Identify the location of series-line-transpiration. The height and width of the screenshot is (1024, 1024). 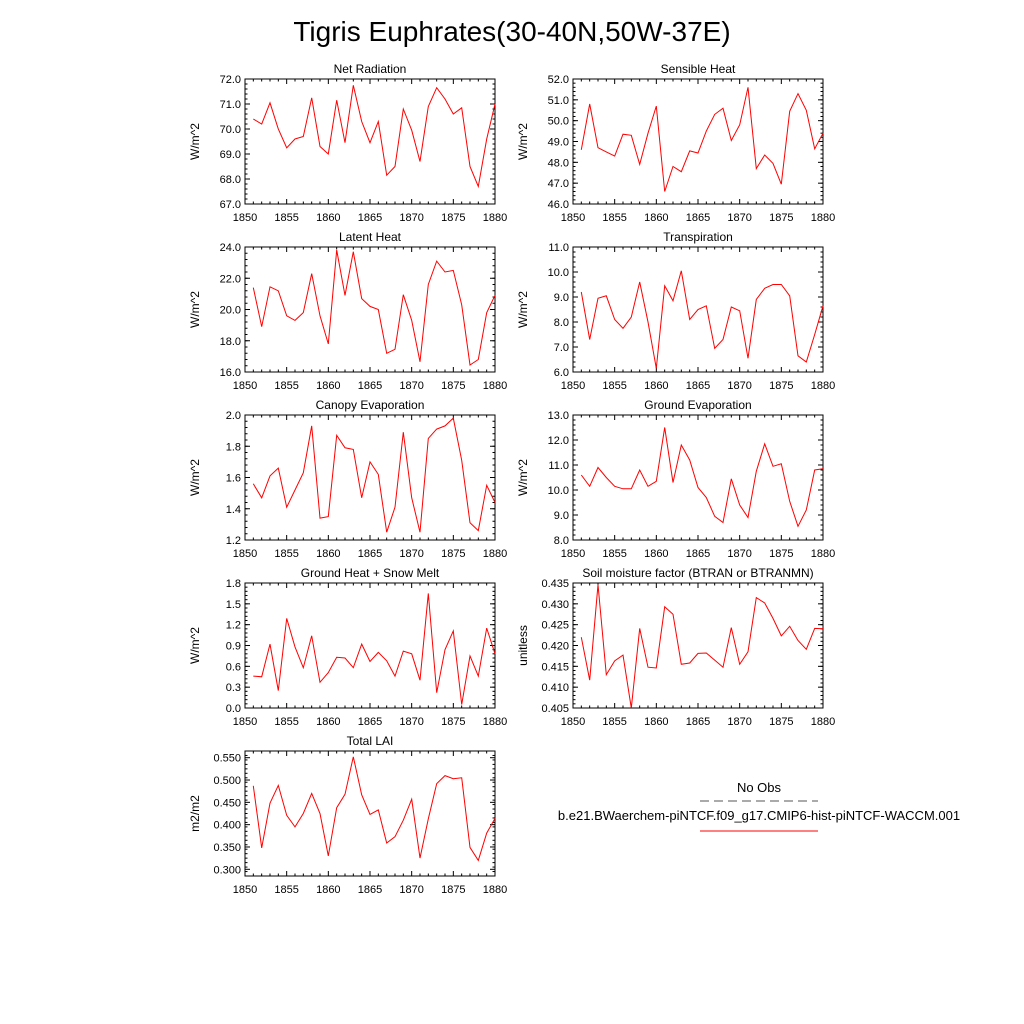
(702, 319).